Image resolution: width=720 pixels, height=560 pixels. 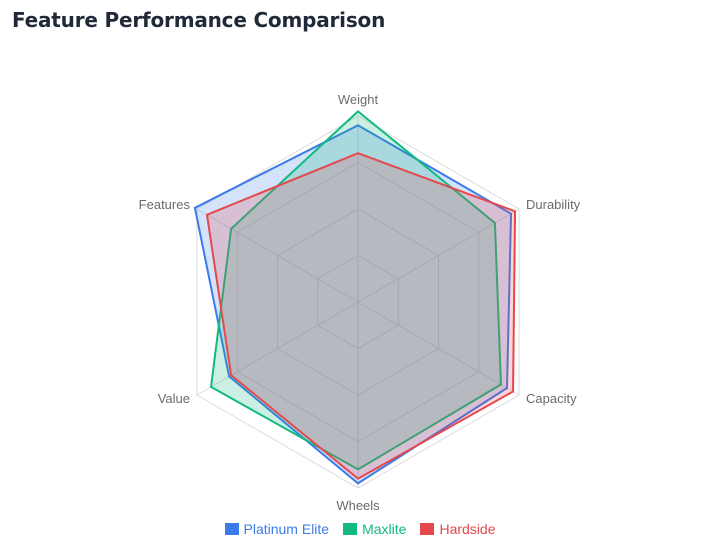 What do you see at coordinates (553, 204) in the screenshot?
I see `axis-label: Durability` at bounding box center [553, 204].